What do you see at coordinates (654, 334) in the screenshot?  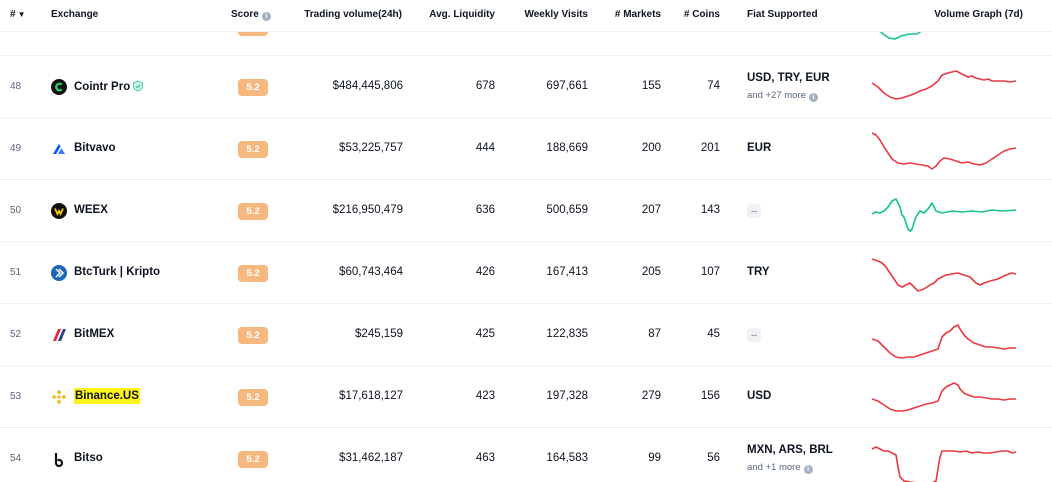 I see `markets-count: 87` at bounding box center [654, 334].